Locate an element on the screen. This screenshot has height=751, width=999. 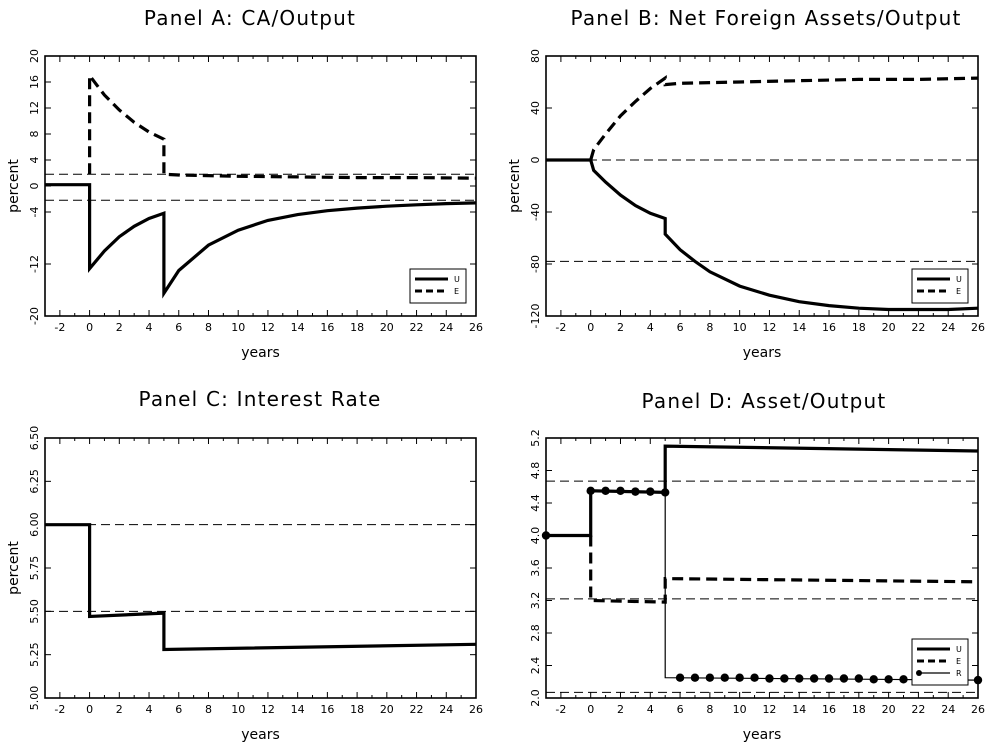
panel-title: Panel B: Net Foreign Assets/Output is located at coordinates (765, 18).